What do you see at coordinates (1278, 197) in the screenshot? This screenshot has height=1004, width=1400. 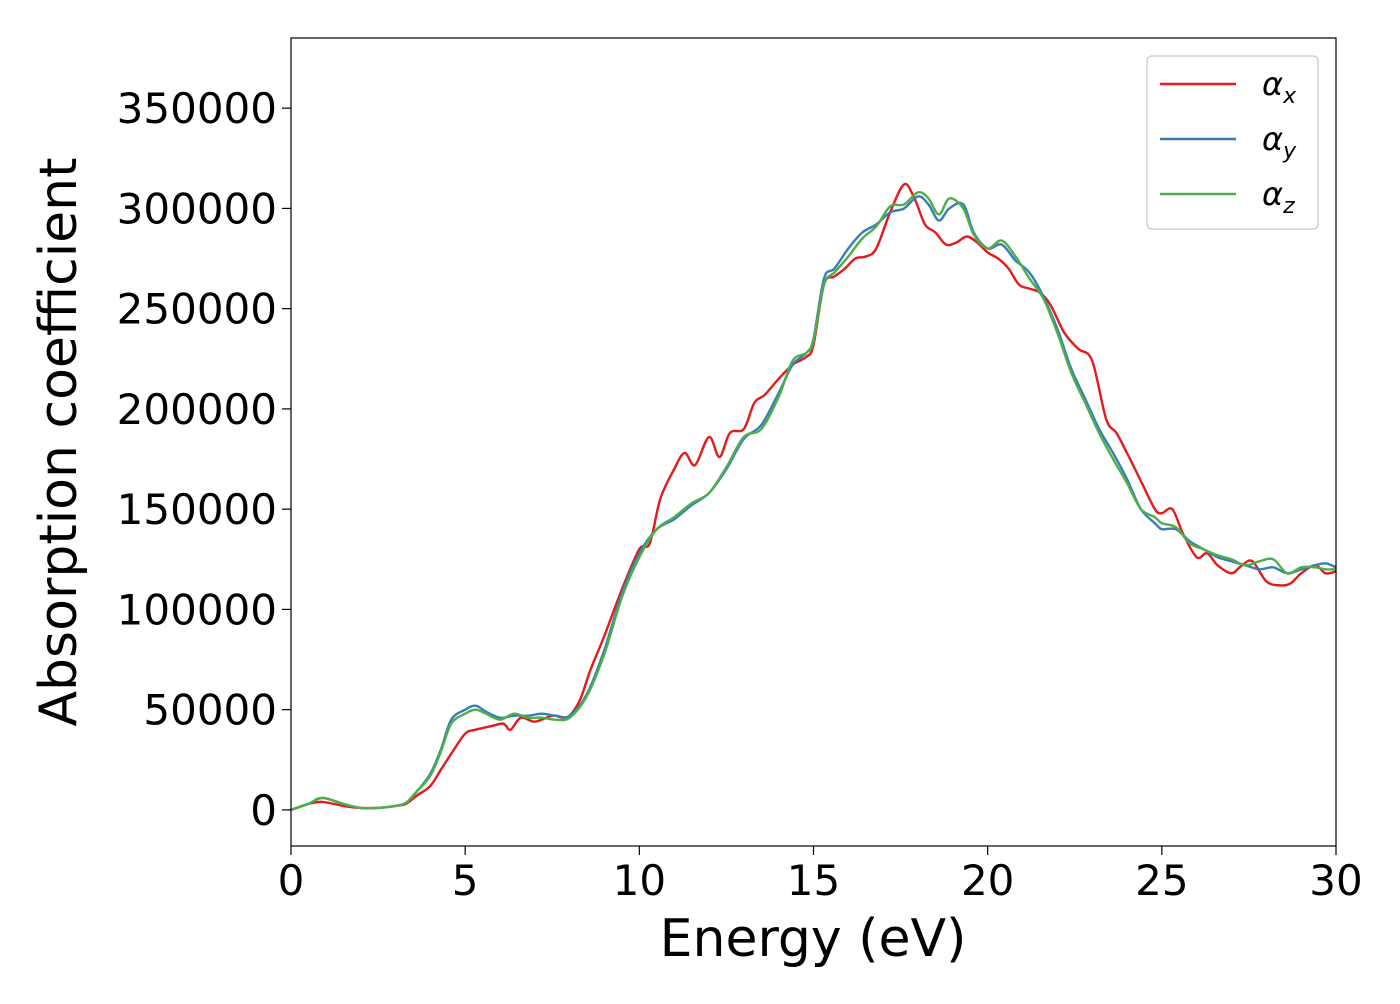 I see `legend-label-z: αz` at bounding box center [1278, 197].